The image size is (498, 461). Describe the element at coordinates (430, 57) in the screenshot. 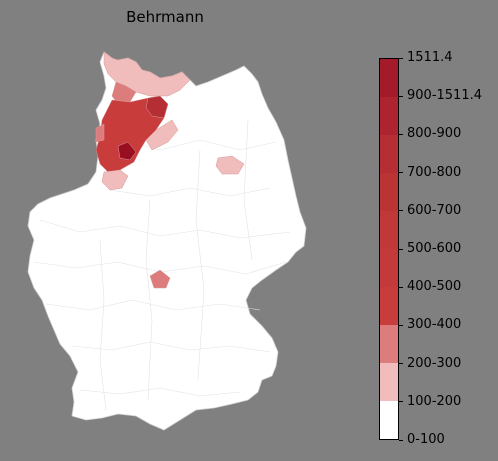

I see `colorbar-tick-label: 1511.4` at that location.